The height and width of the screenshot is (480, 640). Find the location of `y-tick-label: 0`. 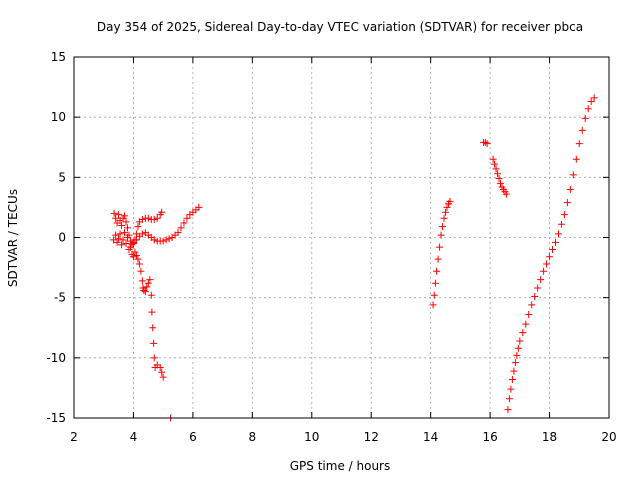

y-tick-label: 0 is located at coordinates (62, 238).